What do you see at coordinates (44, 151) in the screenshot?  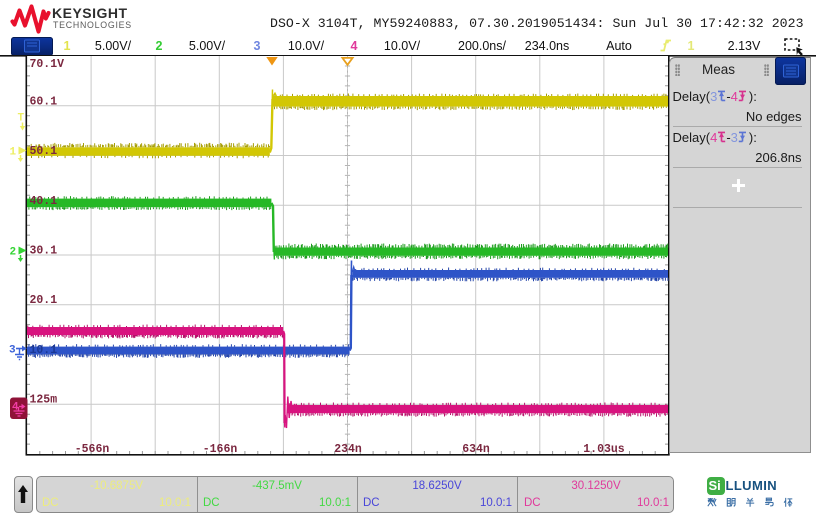 I see `svg-text: 50.1` at bounding box center [44, 151].